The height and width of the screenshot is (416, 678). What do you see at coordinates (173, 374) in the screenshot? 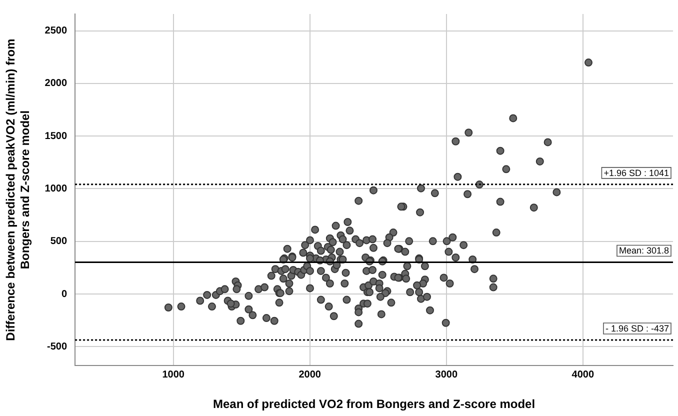
I see `x-tick-label: 1000` at bounding box center [173, 374].